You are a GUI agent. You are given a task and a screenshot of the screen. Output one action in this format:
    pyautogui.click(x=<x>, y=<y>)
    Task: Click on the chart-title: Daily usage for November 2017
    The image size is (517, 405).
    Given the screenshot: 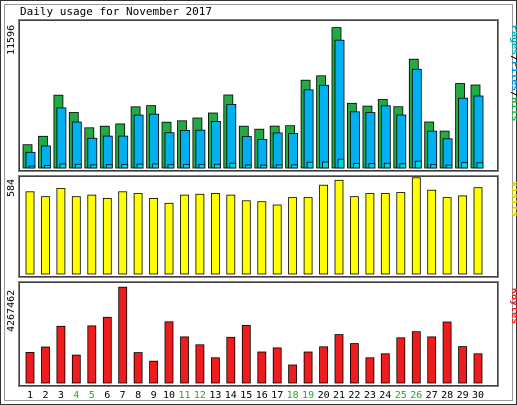 What is the action you would take?
    pyautogui.click(x=116, y=11)
    